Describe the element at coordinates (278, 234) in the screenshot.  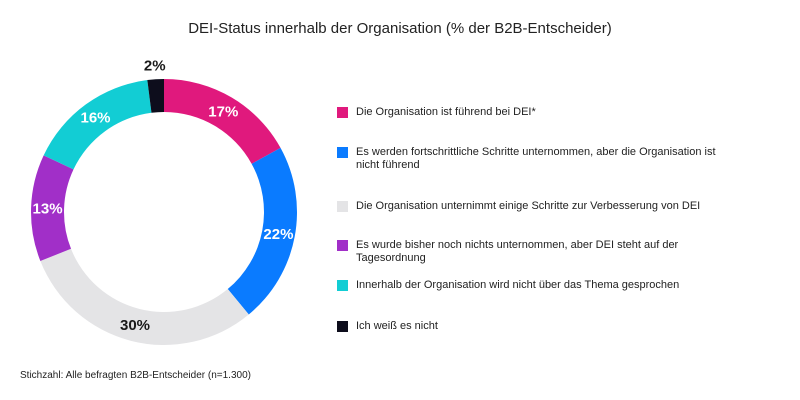
I see `slice-value-label: 22%` at that location.